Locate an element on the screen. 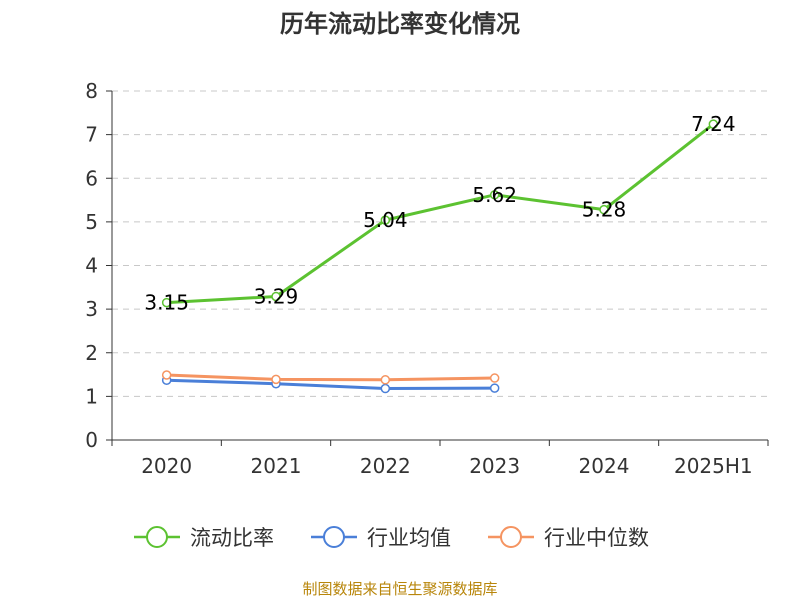  y-tick-label: 5 is located at coordinates (91, 222).